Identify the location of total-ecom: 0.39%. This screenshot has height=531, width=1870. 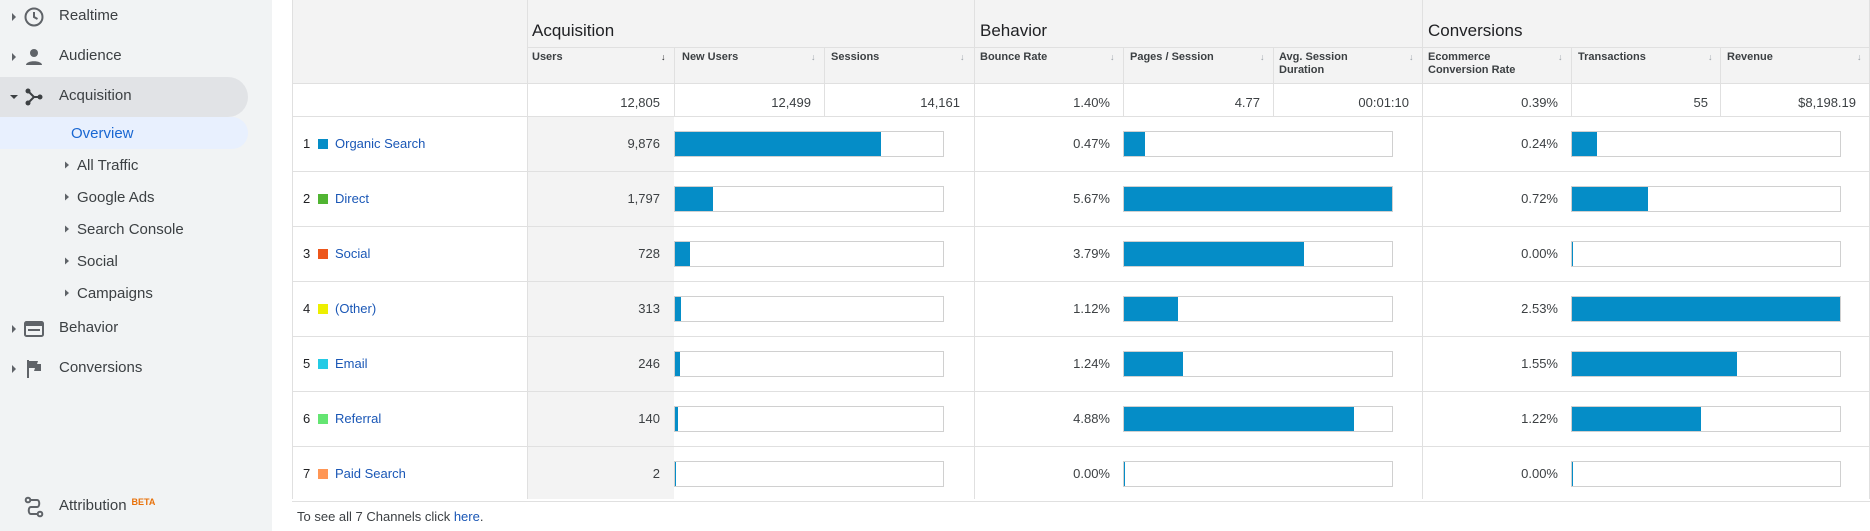
(1539, 102).